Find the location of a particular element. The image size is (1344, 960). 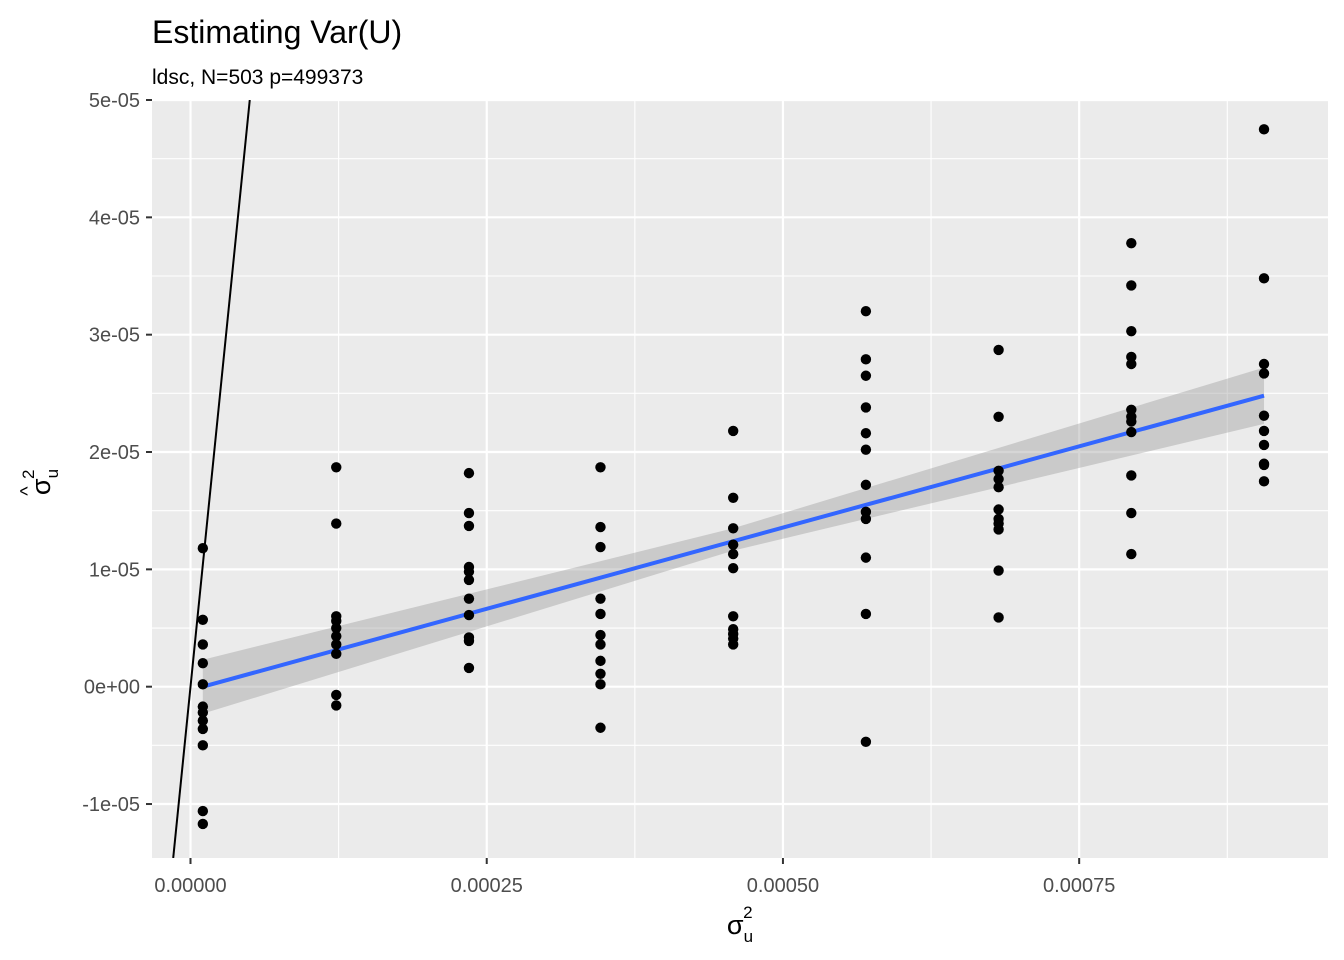

y-tick-label: 2e-05 is located at coordinates (114, 453).